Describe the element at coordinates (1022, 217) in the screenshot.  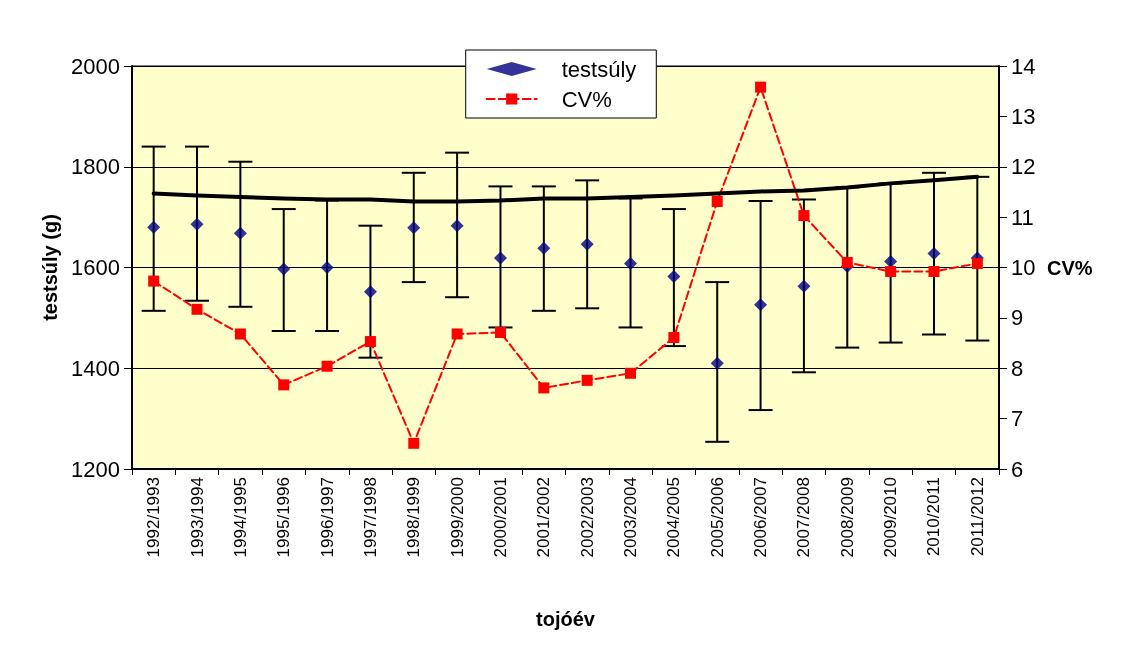
I see `y2-tick-label: 11` at that location.